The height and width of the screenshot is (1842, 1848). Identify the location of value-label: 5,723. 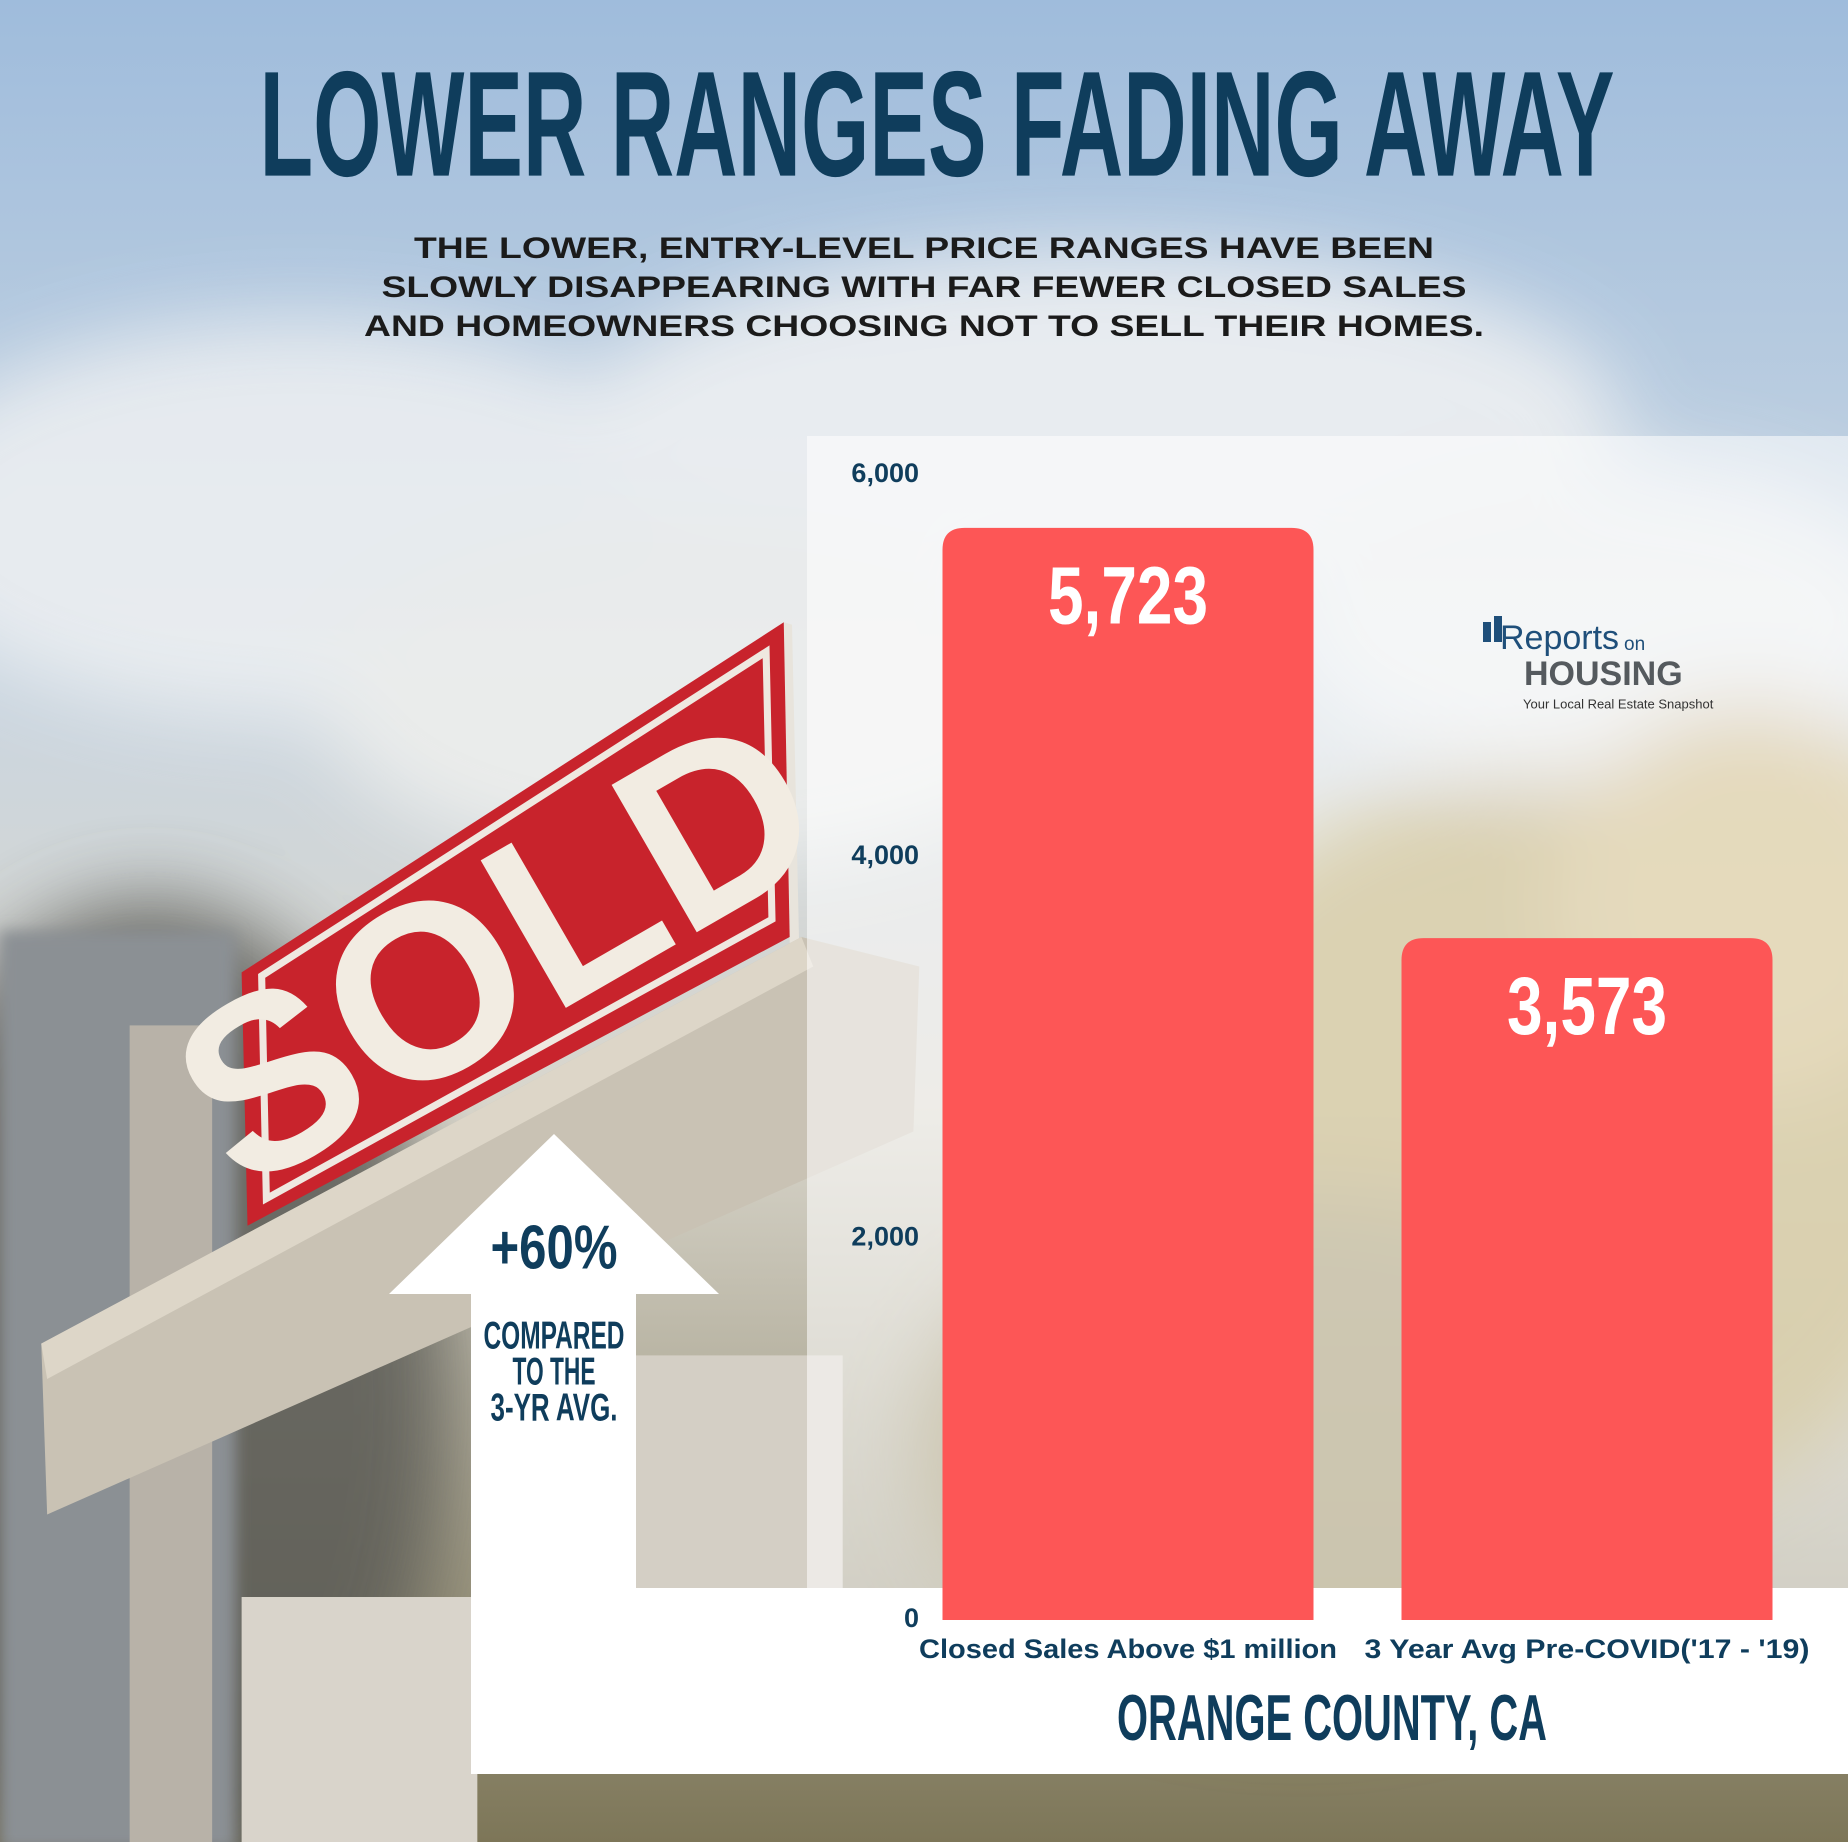
(1128, 596).